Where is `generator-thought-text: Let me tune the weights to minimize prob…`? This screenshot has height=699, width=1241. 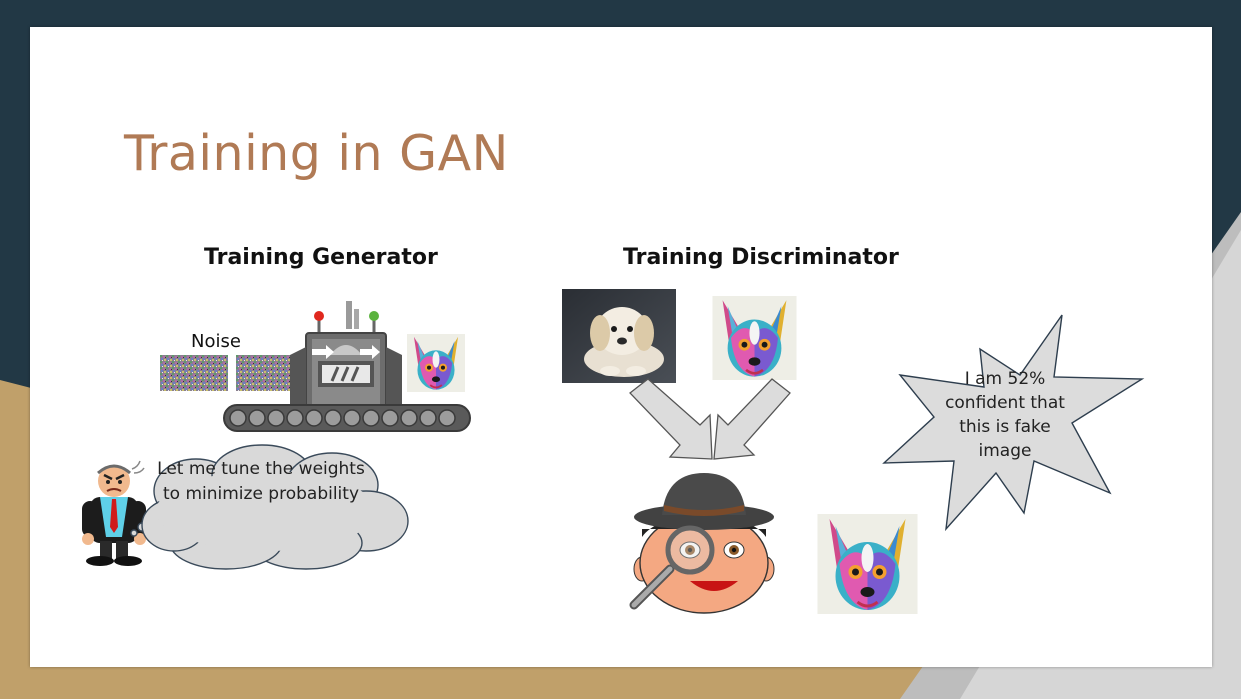 generator-thought-text: Let me tune the weights to minimize prob… is located at coordinates (261, 481).